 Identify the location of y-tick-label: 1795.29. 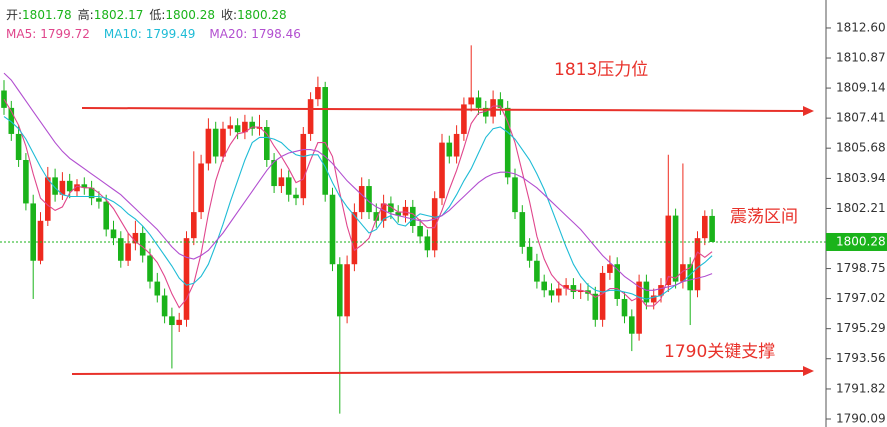
(861, 328).